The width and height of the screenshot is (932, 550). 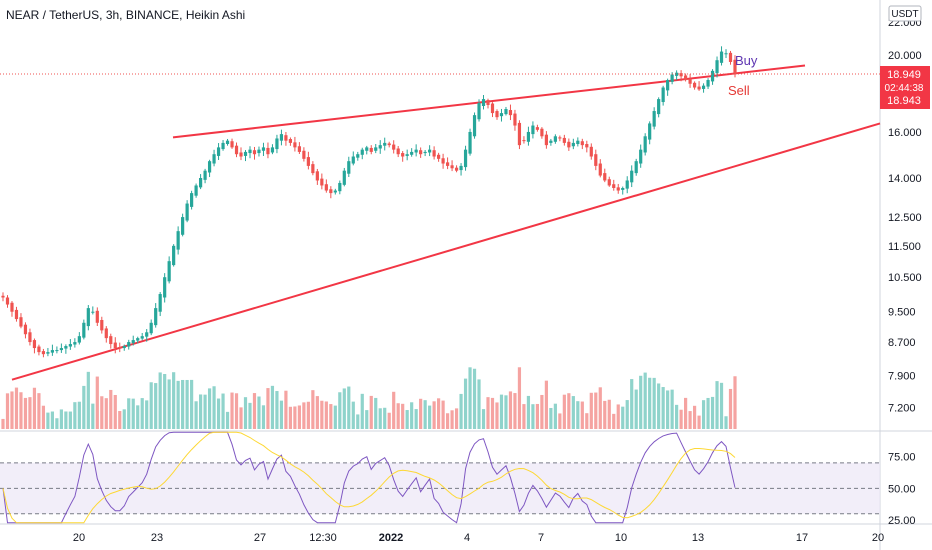 What do you see at coordinates (621, 538) in the screenshot?
I see `x-tick-7: 10` at bounding box center [621, 538].